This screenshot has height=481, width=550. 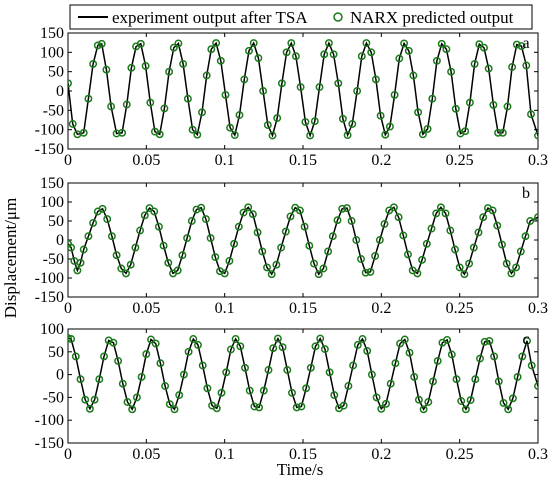 I want to click on x-tick-label: 0, so click(x=68, y=454).